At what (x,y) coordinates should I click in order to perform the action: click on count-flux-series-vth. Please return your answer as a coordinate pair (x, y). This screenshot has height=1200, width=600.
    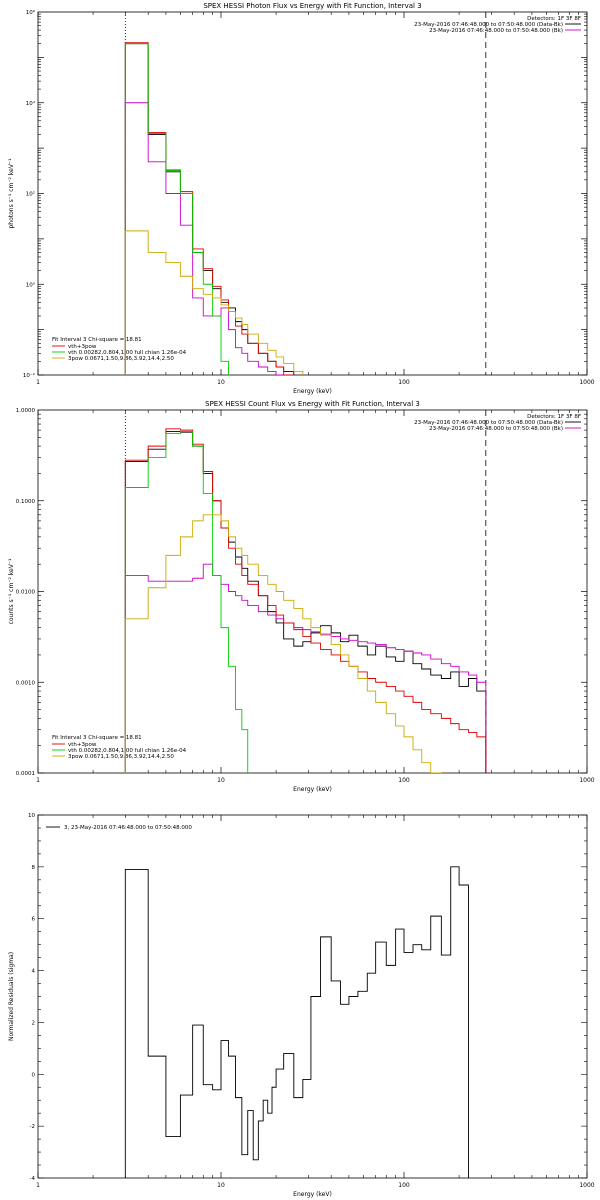
    Looking at the image, I should click on (186, 602).